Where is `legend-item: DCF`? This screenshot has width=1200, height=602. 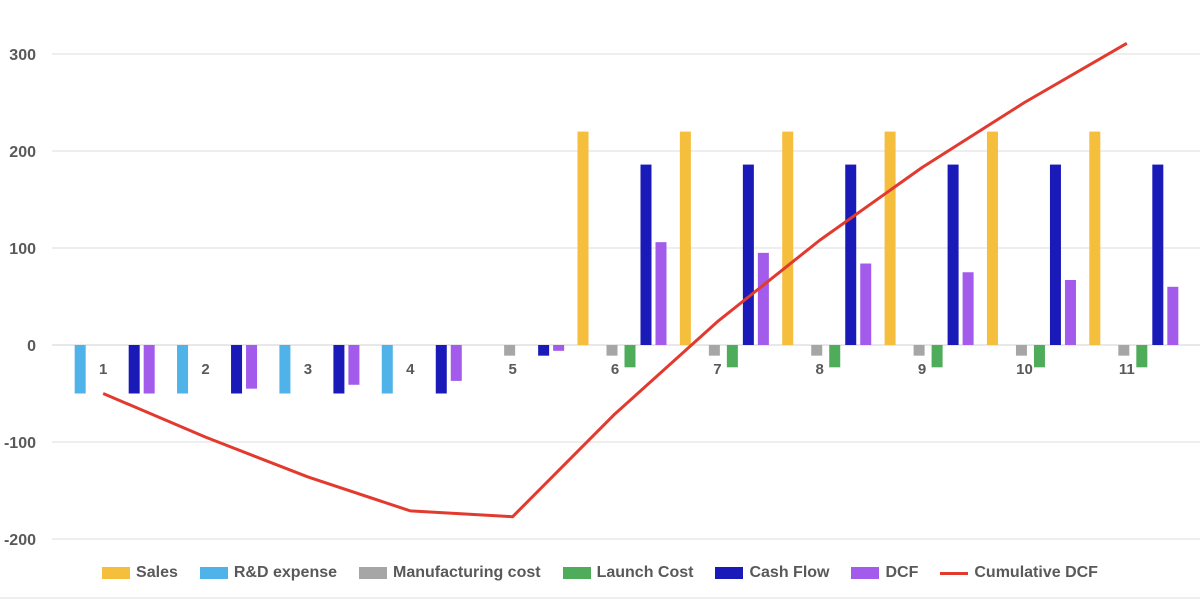
legend-item: DCF is located at coordinates (884, 573).